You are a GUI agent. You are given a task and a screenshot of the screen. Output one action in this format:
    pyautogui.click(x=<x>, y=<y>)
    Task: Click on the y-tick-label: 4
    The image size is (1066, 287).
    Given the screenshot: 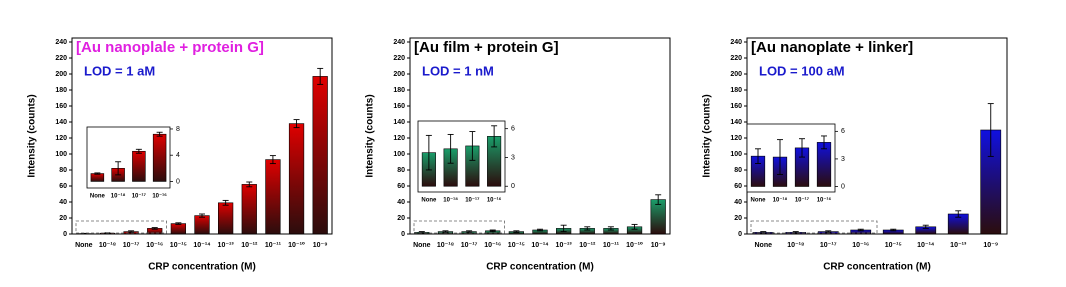 What is the action you would take?
    pyautogui.click(x=178, y=155)
    